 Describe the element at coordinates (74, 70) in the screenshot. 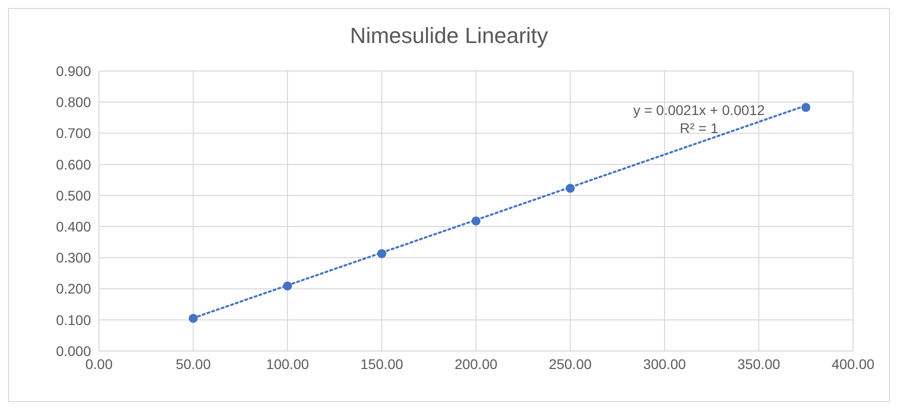

I see `y-tick-label: 0.900` at that location.